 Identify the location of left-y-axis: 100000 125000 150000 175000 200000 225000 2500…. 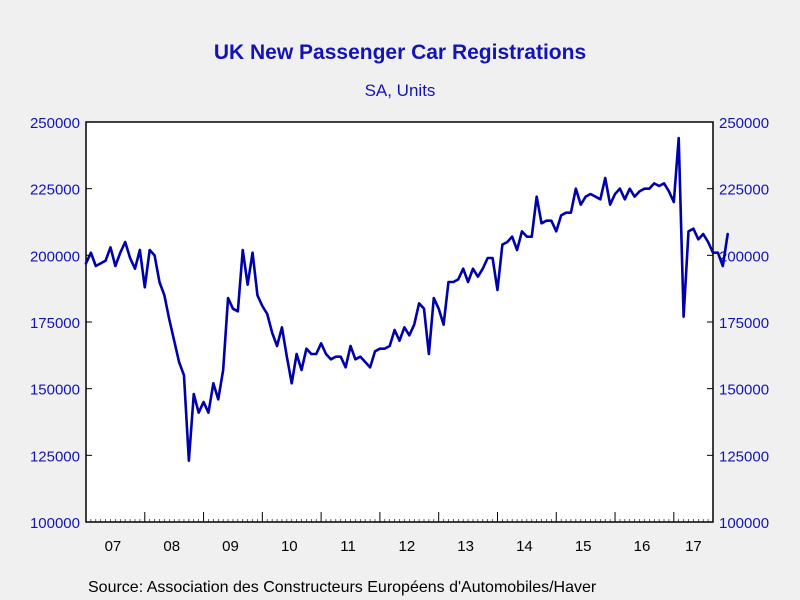
(61, 323).